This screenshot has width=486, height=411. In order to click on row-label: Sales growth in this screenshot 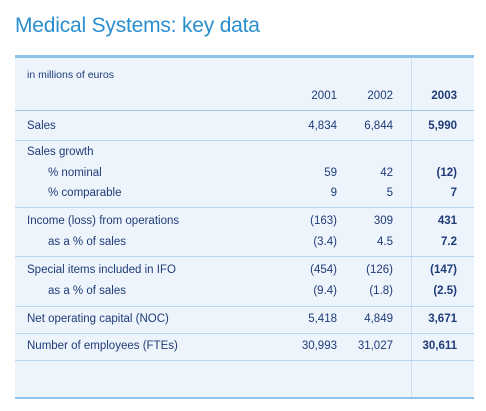, I will do `click(60, 152)`.